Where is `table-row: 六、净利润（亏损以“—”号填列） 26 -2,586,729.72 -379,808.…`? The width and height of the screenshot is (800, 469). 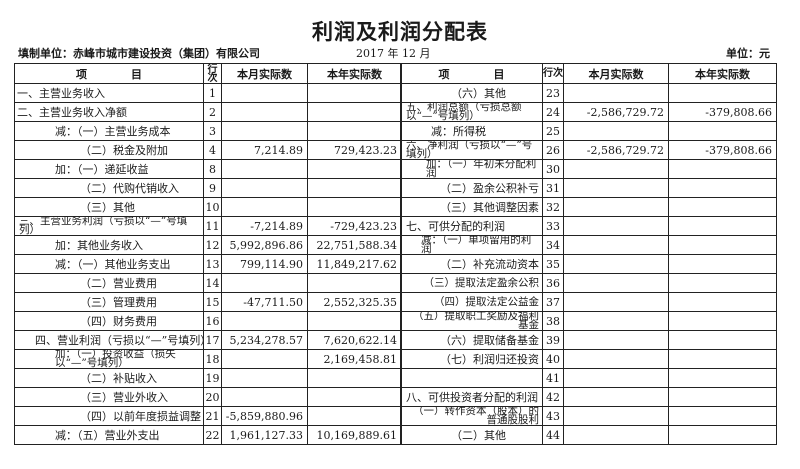 table-row: 六、净利润（亏损以“—”号填列） 26 -2,586,729.72 -379,808.… is located at coordinates (588, 150).